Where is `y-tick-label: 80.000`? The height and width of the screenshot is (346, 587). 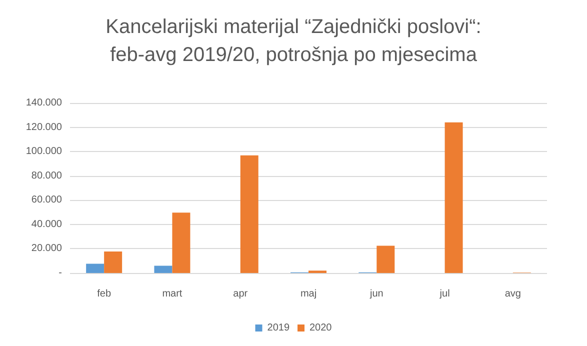 y-tick-label: 80.000 is located at coordinates (46, 176).